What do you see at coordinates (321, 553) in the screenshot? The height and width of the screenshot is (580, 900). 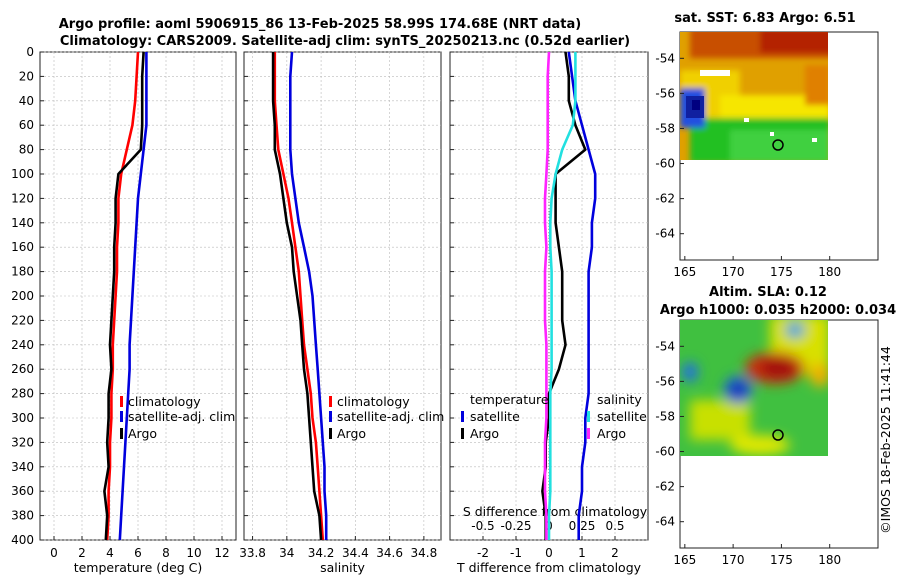 I see `x-tick-label: 34.2` at bounding box center [321, 553].